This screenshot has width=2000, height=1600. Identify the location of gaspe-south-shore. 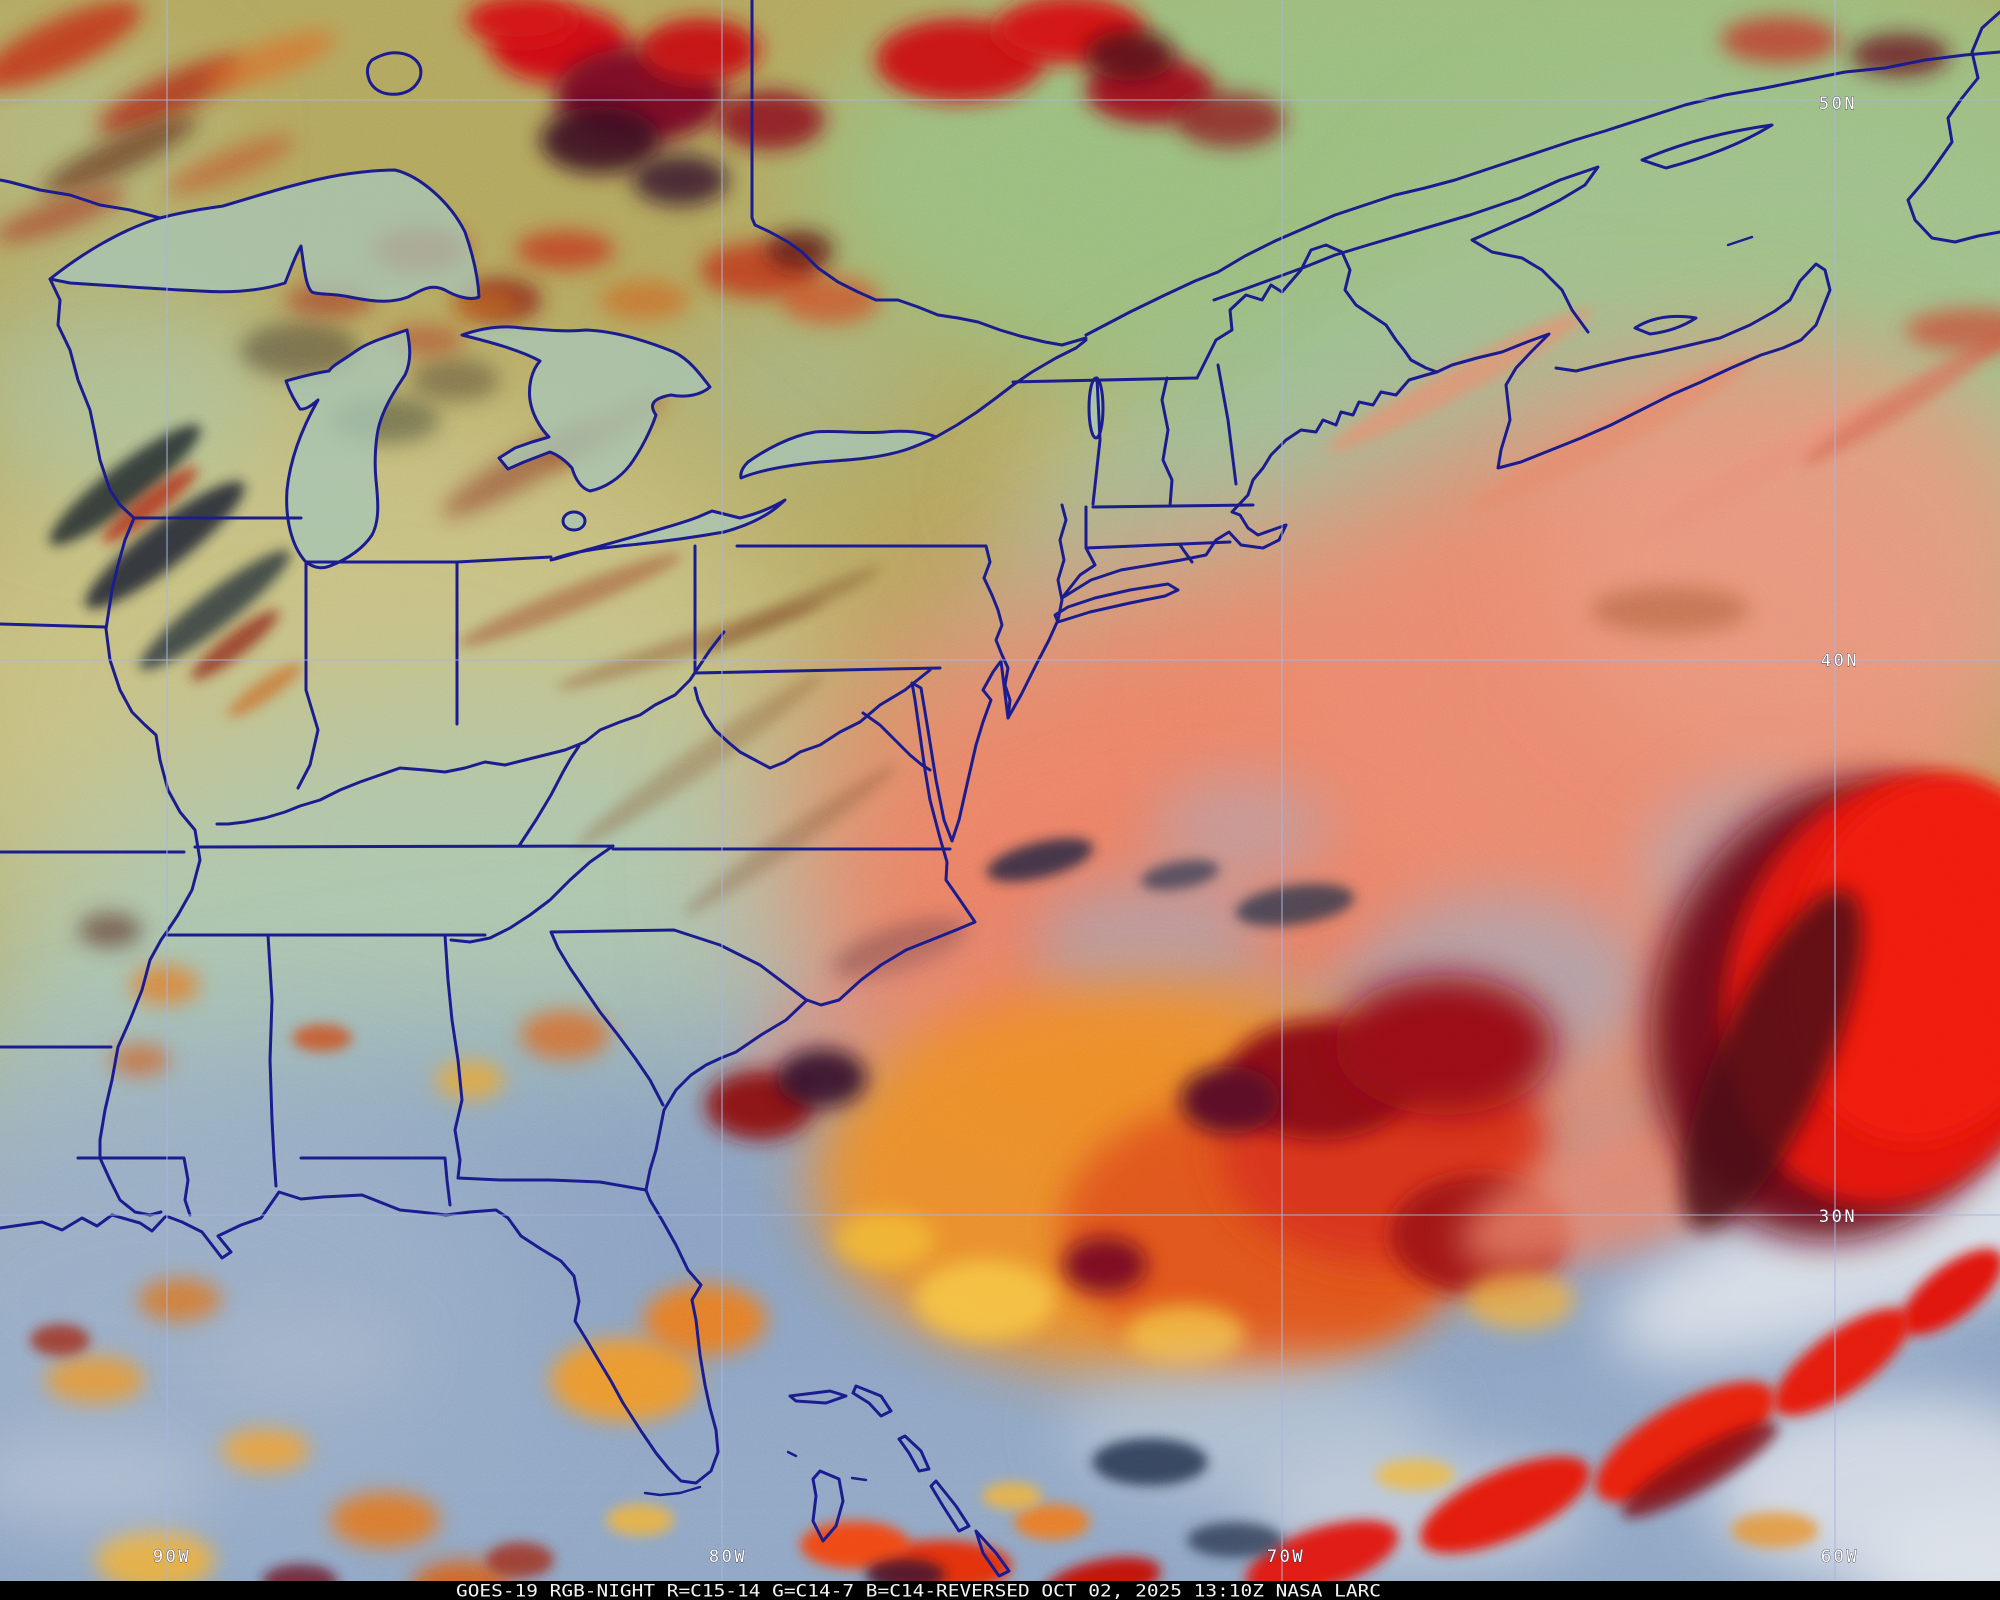
(1406, 249).